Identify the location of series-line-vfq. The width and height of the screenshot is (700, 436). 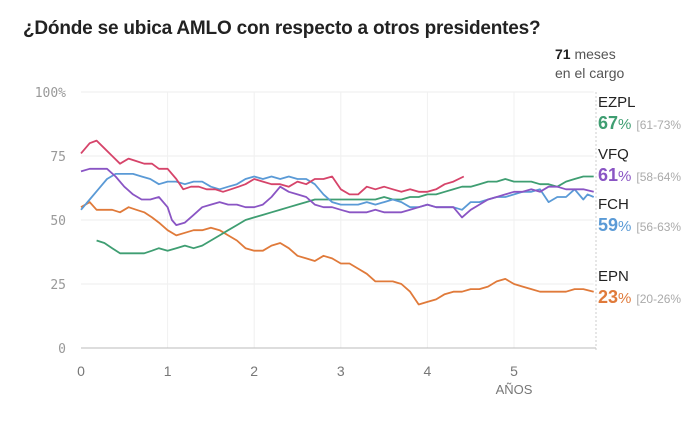
(337, 197).